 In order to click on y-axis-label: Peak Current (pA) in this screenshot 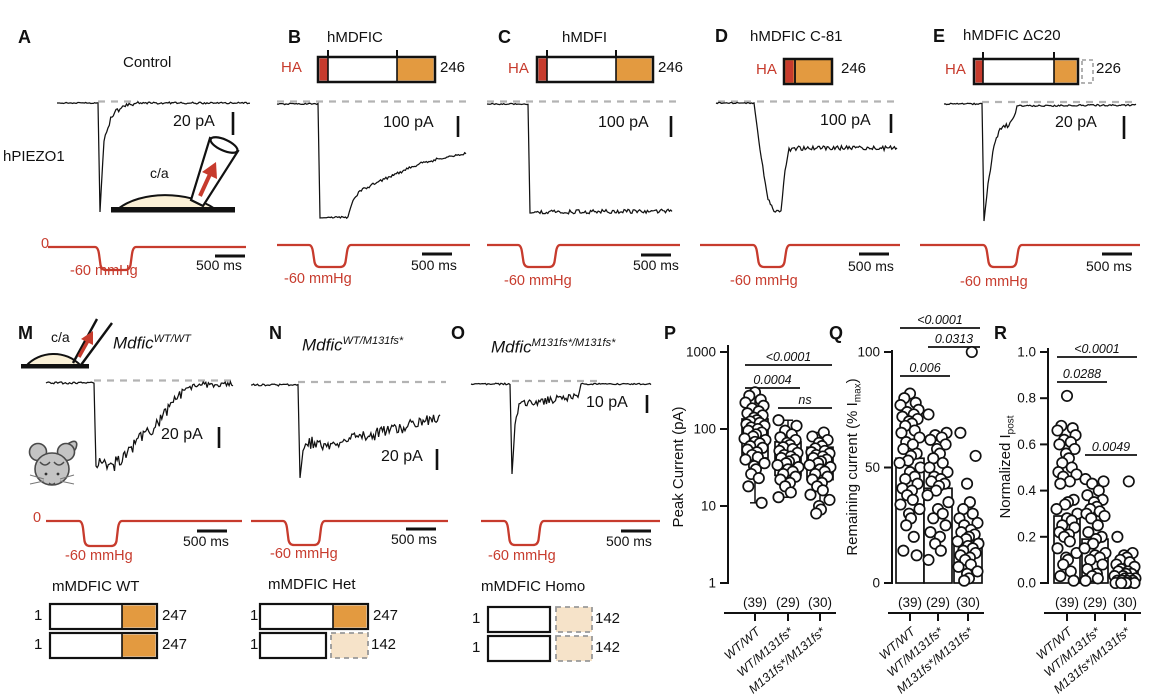, I will do `click(678, 467)`.